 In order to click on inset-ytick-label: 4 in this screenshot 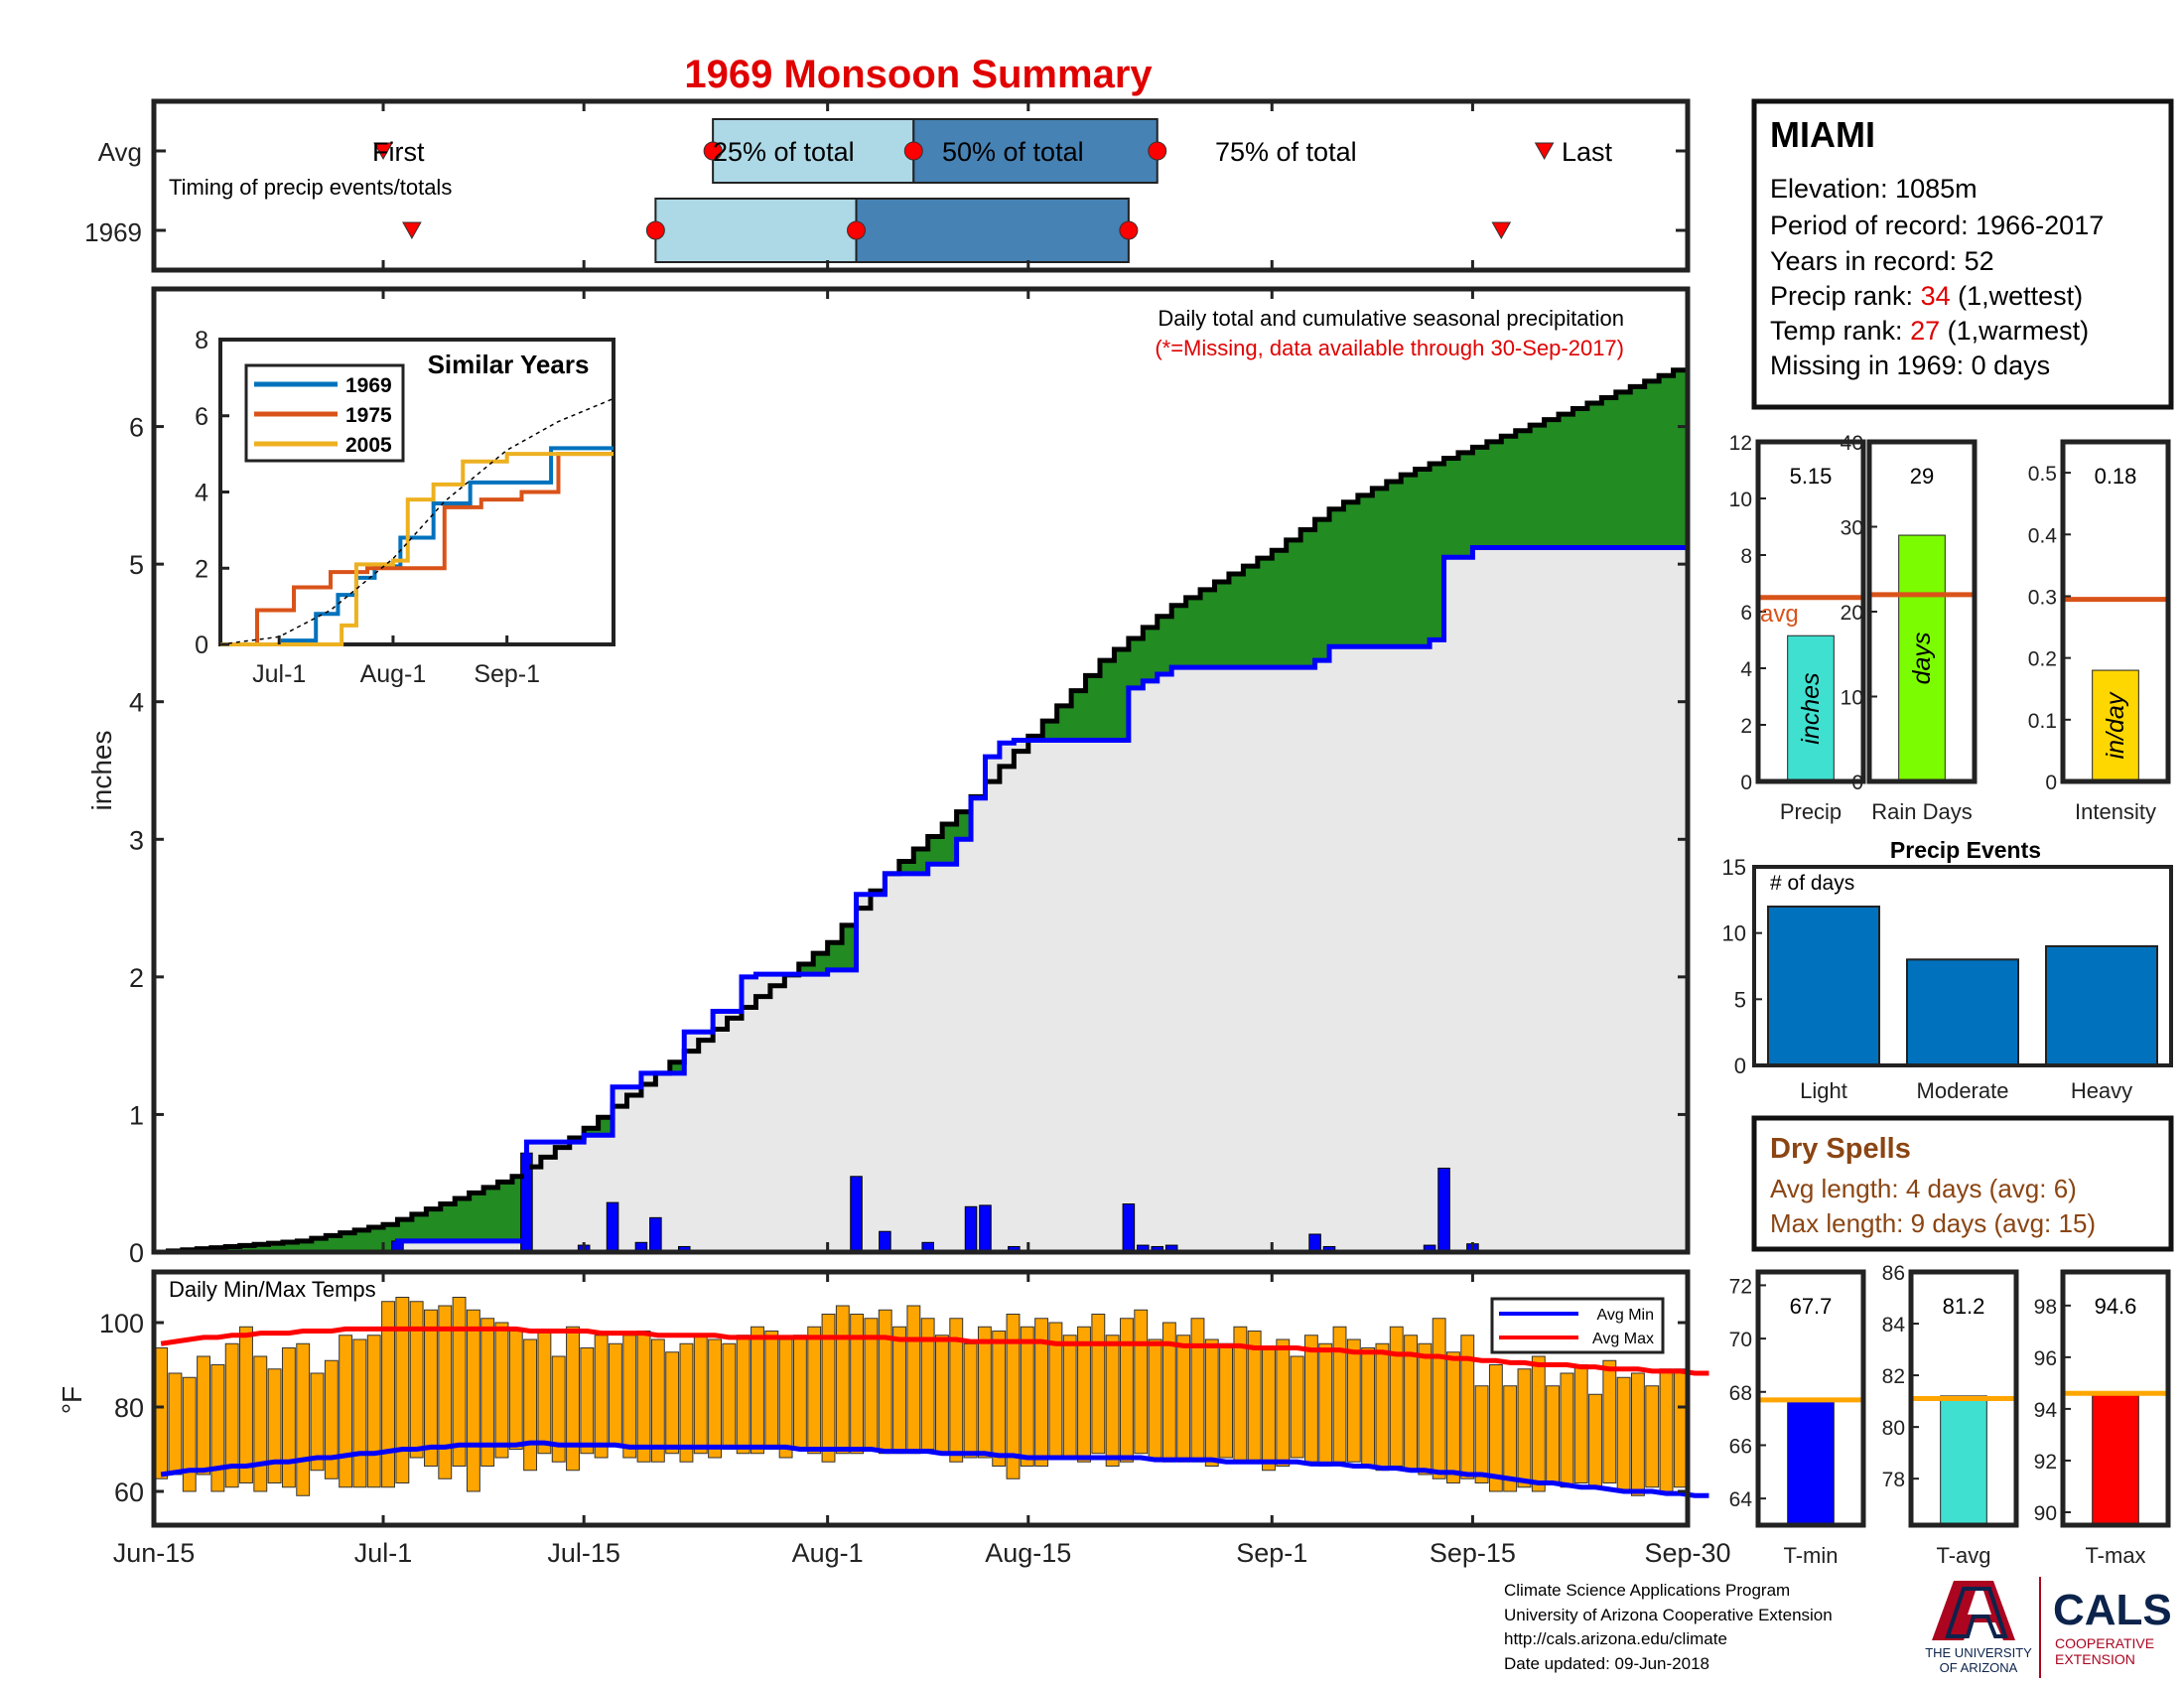, I will do `click(201, 493)`.